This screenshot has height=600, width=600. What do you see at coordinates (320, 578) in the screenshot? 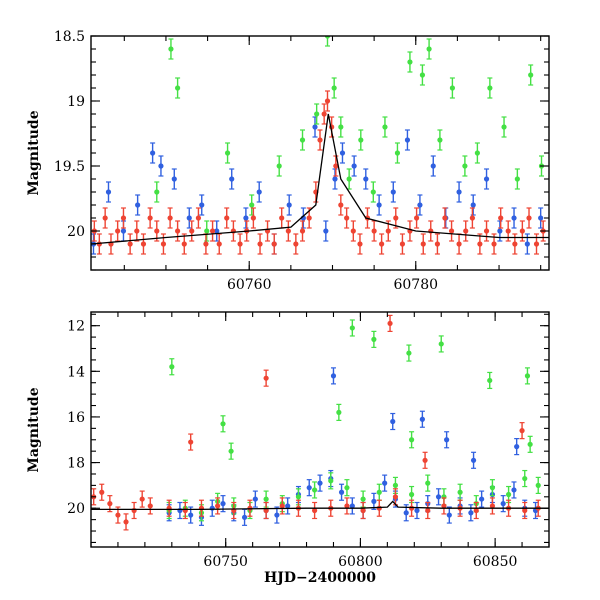
I see `bottom-x-axis-label: HJD−2400000` at bounding box center [320, 578].